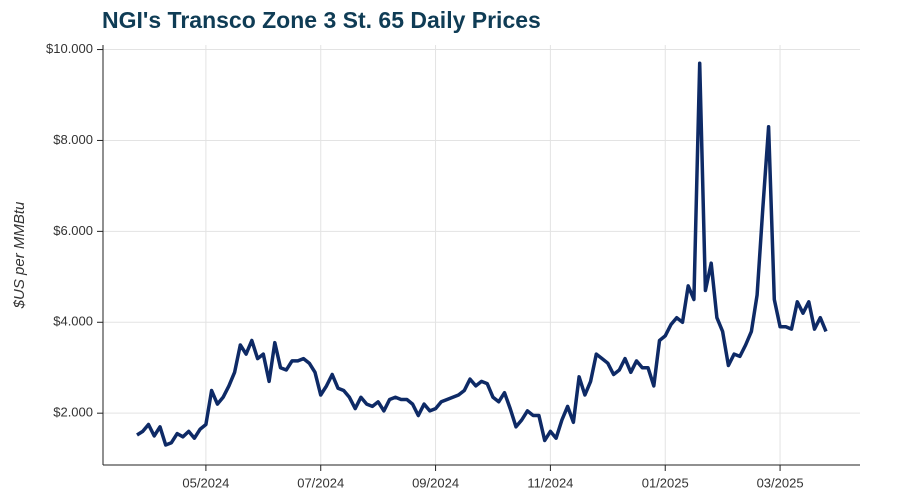 This screenshot has width=900, height=502. Describe the element at coordinates (320, 482) in the screenshot. I see `x-tick-label: 07/2024` at that location.